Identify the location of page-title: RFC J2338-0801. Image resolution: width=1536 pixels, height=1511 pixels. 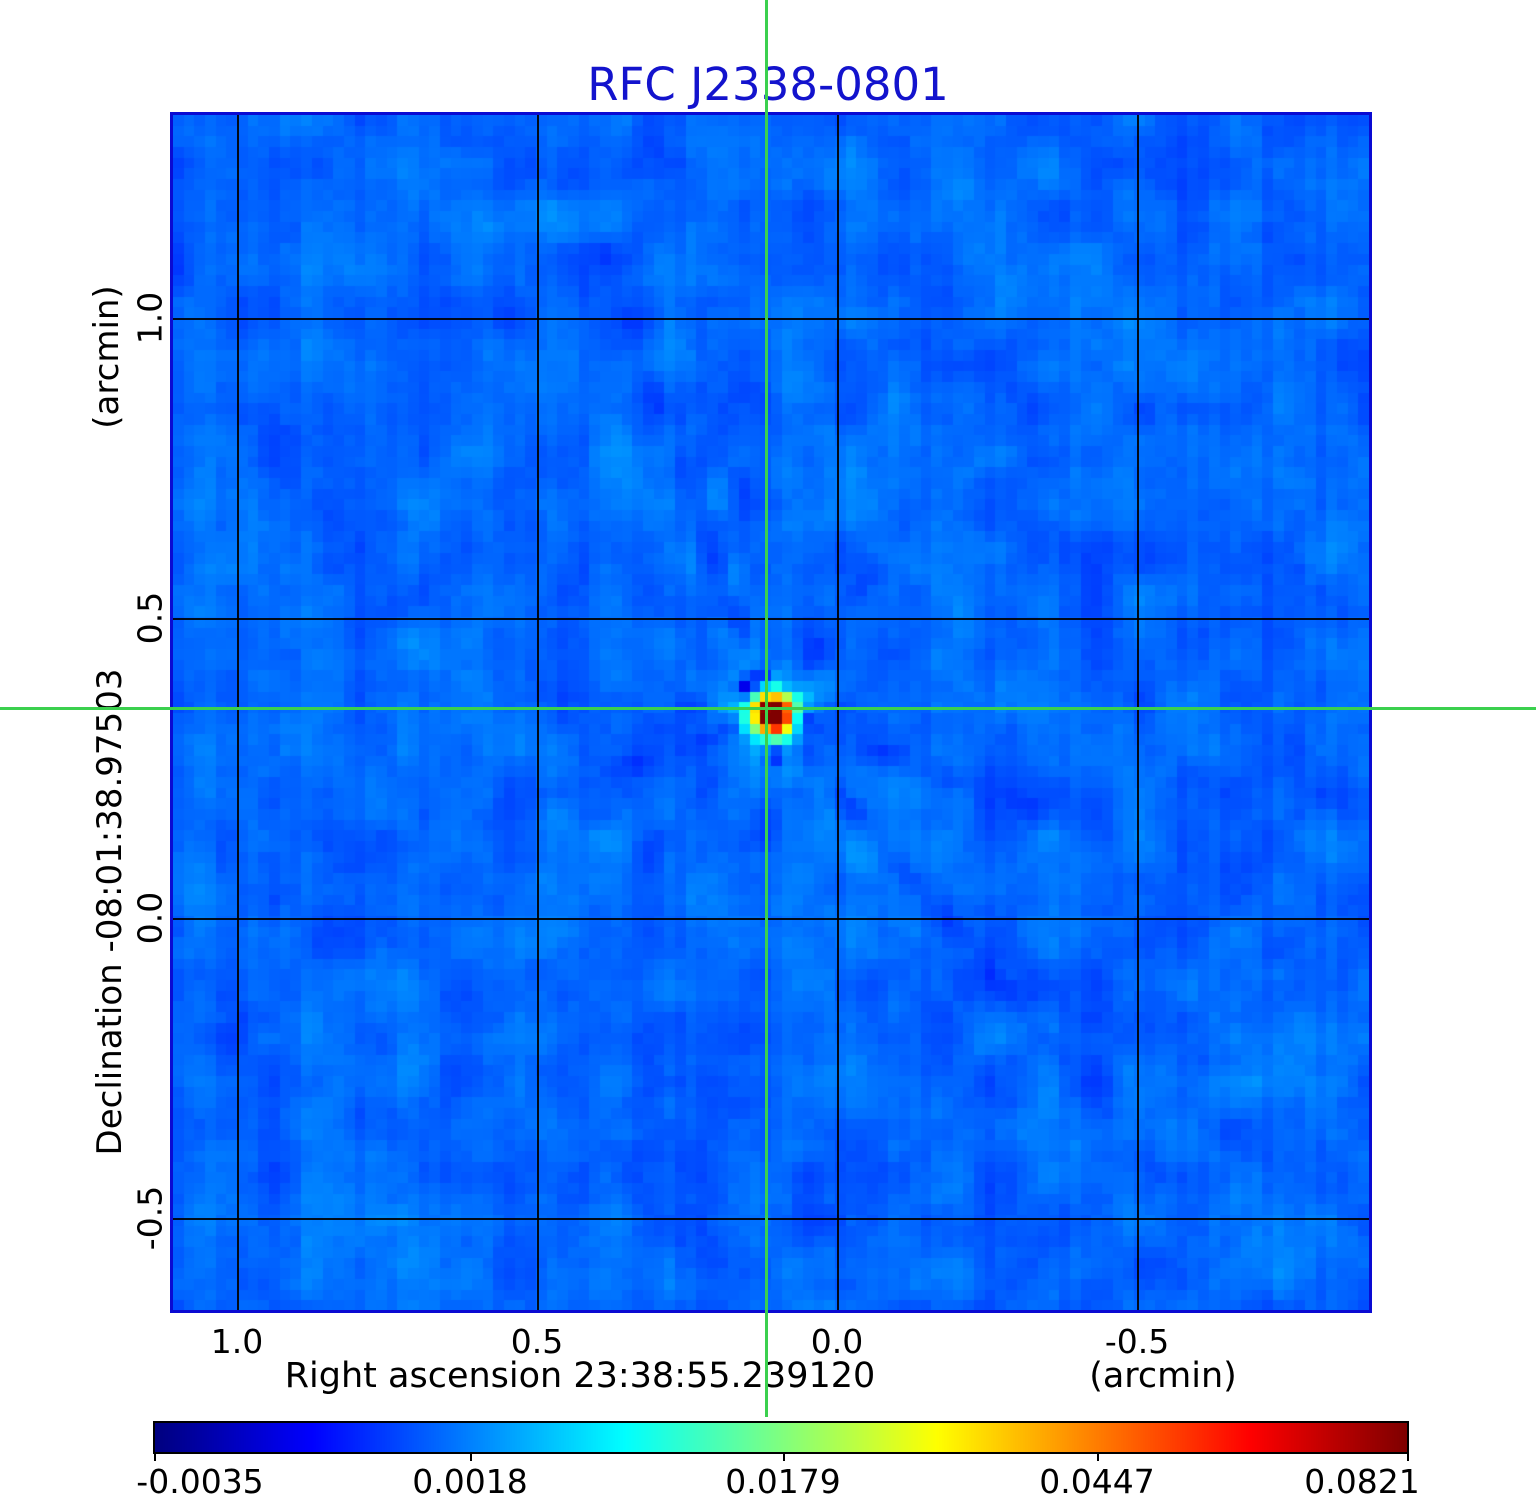
(768, 84).